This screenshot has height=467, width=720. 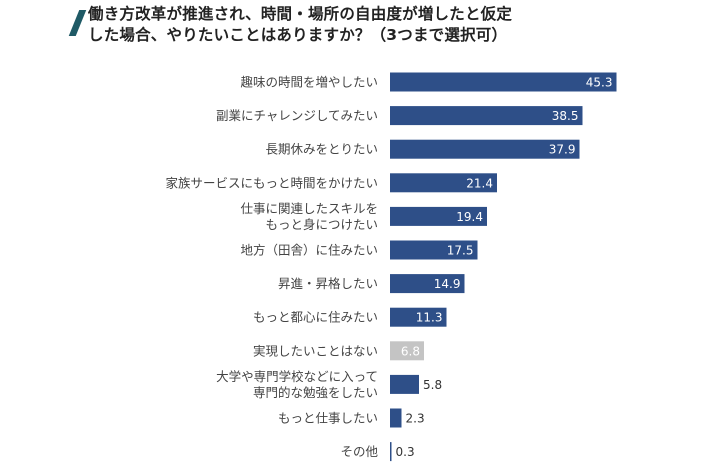 What do you see at coordinates (297, 376) in the screenshot?
I see `category-label: 大学や専門学校などに入って` at bounding box center [297, 376].